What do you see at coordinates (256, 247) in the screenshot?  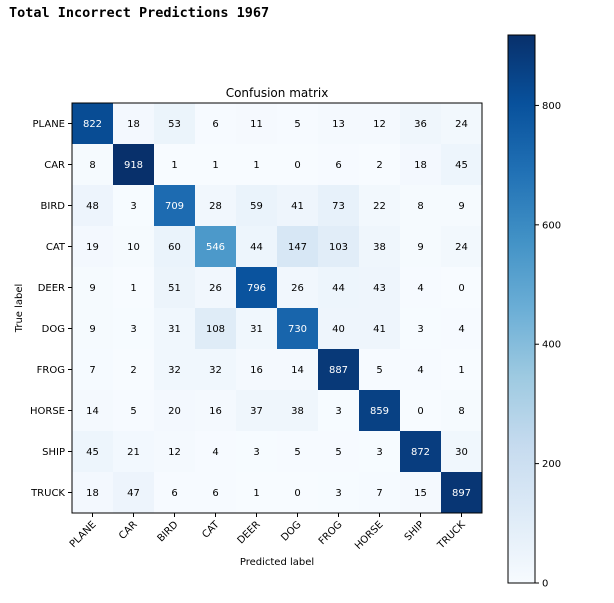 I see `cell-value-label: 44` at bounding box center [256, 247].